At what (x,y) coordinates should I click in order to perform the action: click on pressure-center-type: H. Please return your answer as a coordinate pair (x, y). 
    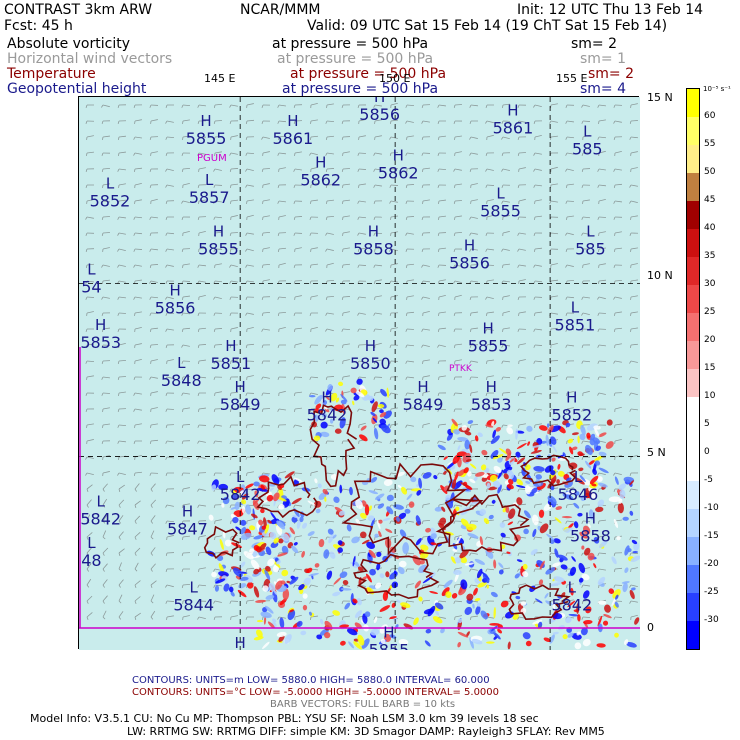
    Looking at the image, I should click on (512, 111).